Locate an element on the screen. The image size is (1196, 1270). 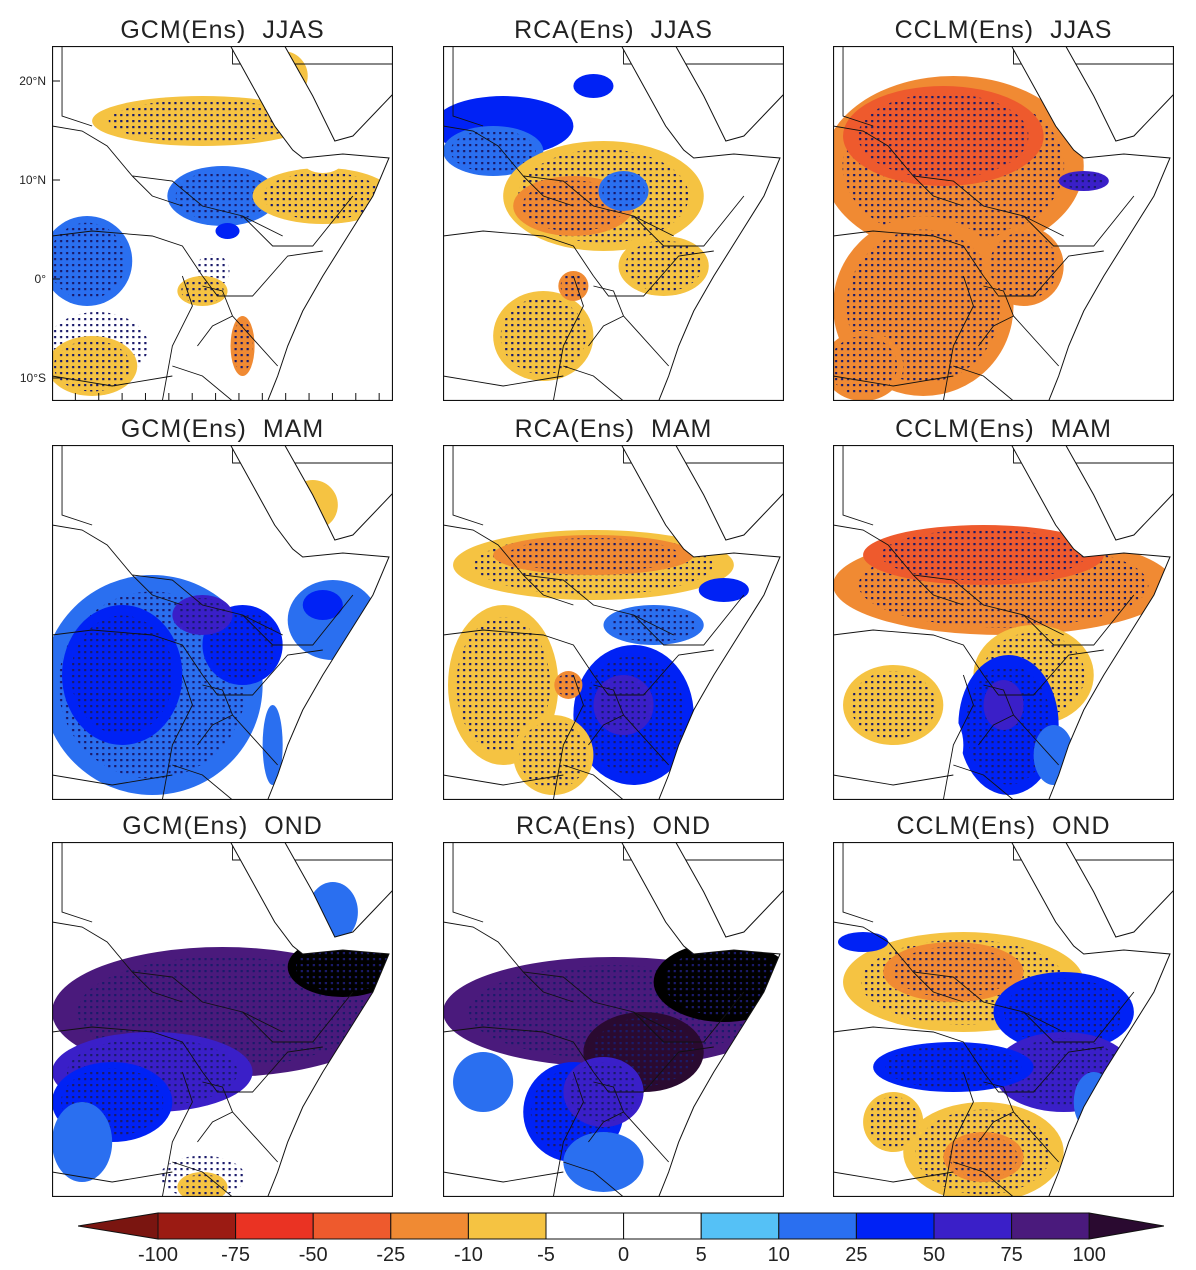
map-panel-cclm-mam is located at coordinates (1003, 622).